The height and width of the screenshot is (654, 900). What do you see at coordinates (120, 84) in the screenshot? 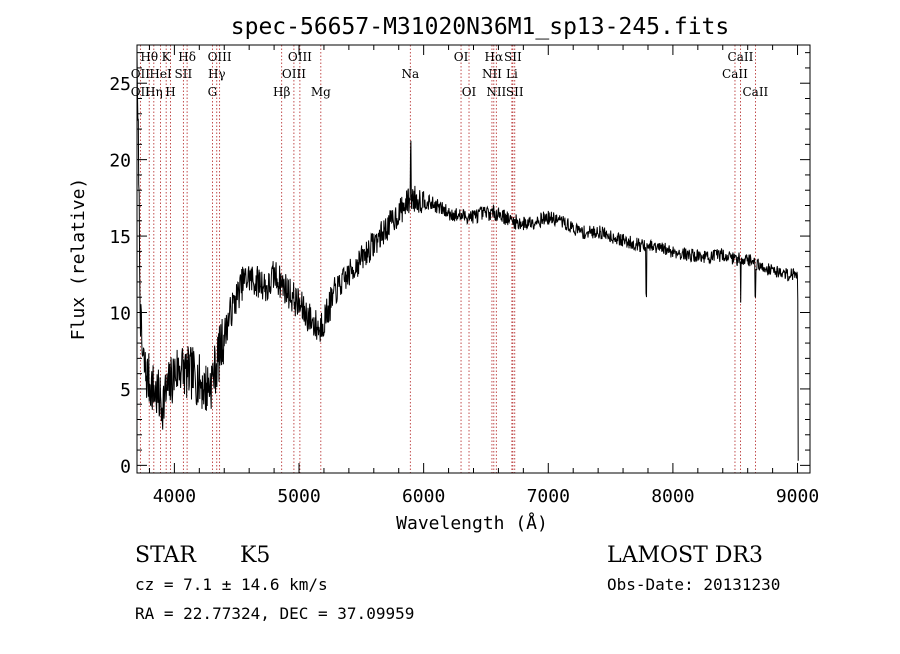
I see `y-tick-label: 25` at bounding box center [120, 84].